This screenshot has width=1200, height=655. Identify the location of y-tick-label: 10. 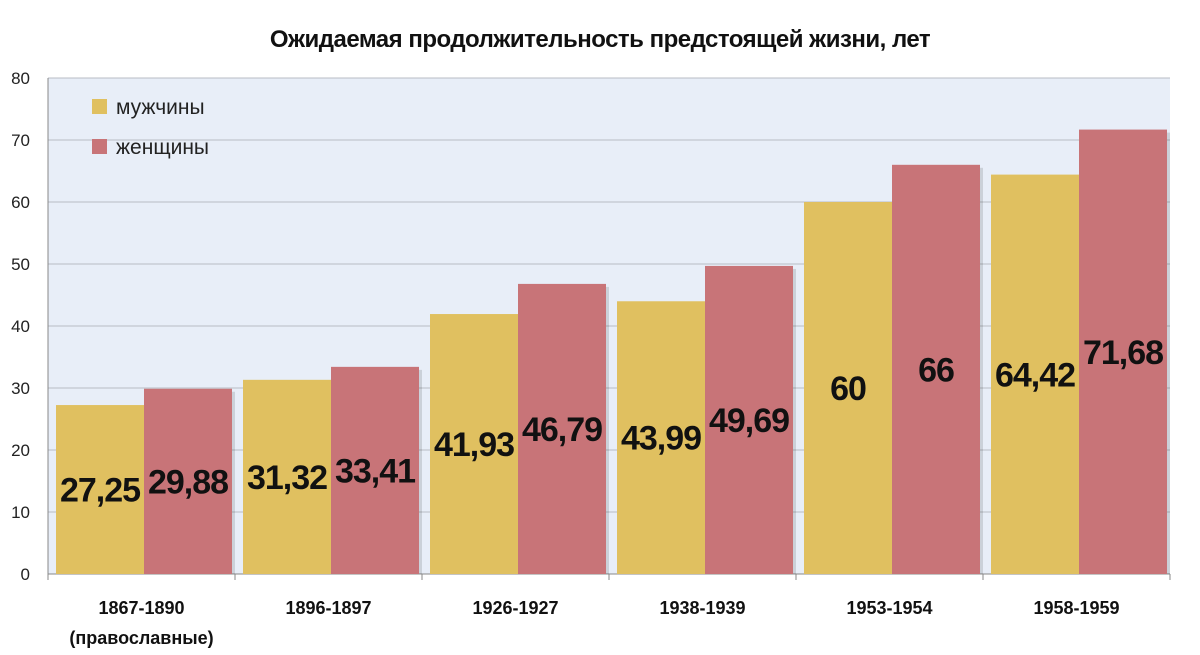
(20, 512).